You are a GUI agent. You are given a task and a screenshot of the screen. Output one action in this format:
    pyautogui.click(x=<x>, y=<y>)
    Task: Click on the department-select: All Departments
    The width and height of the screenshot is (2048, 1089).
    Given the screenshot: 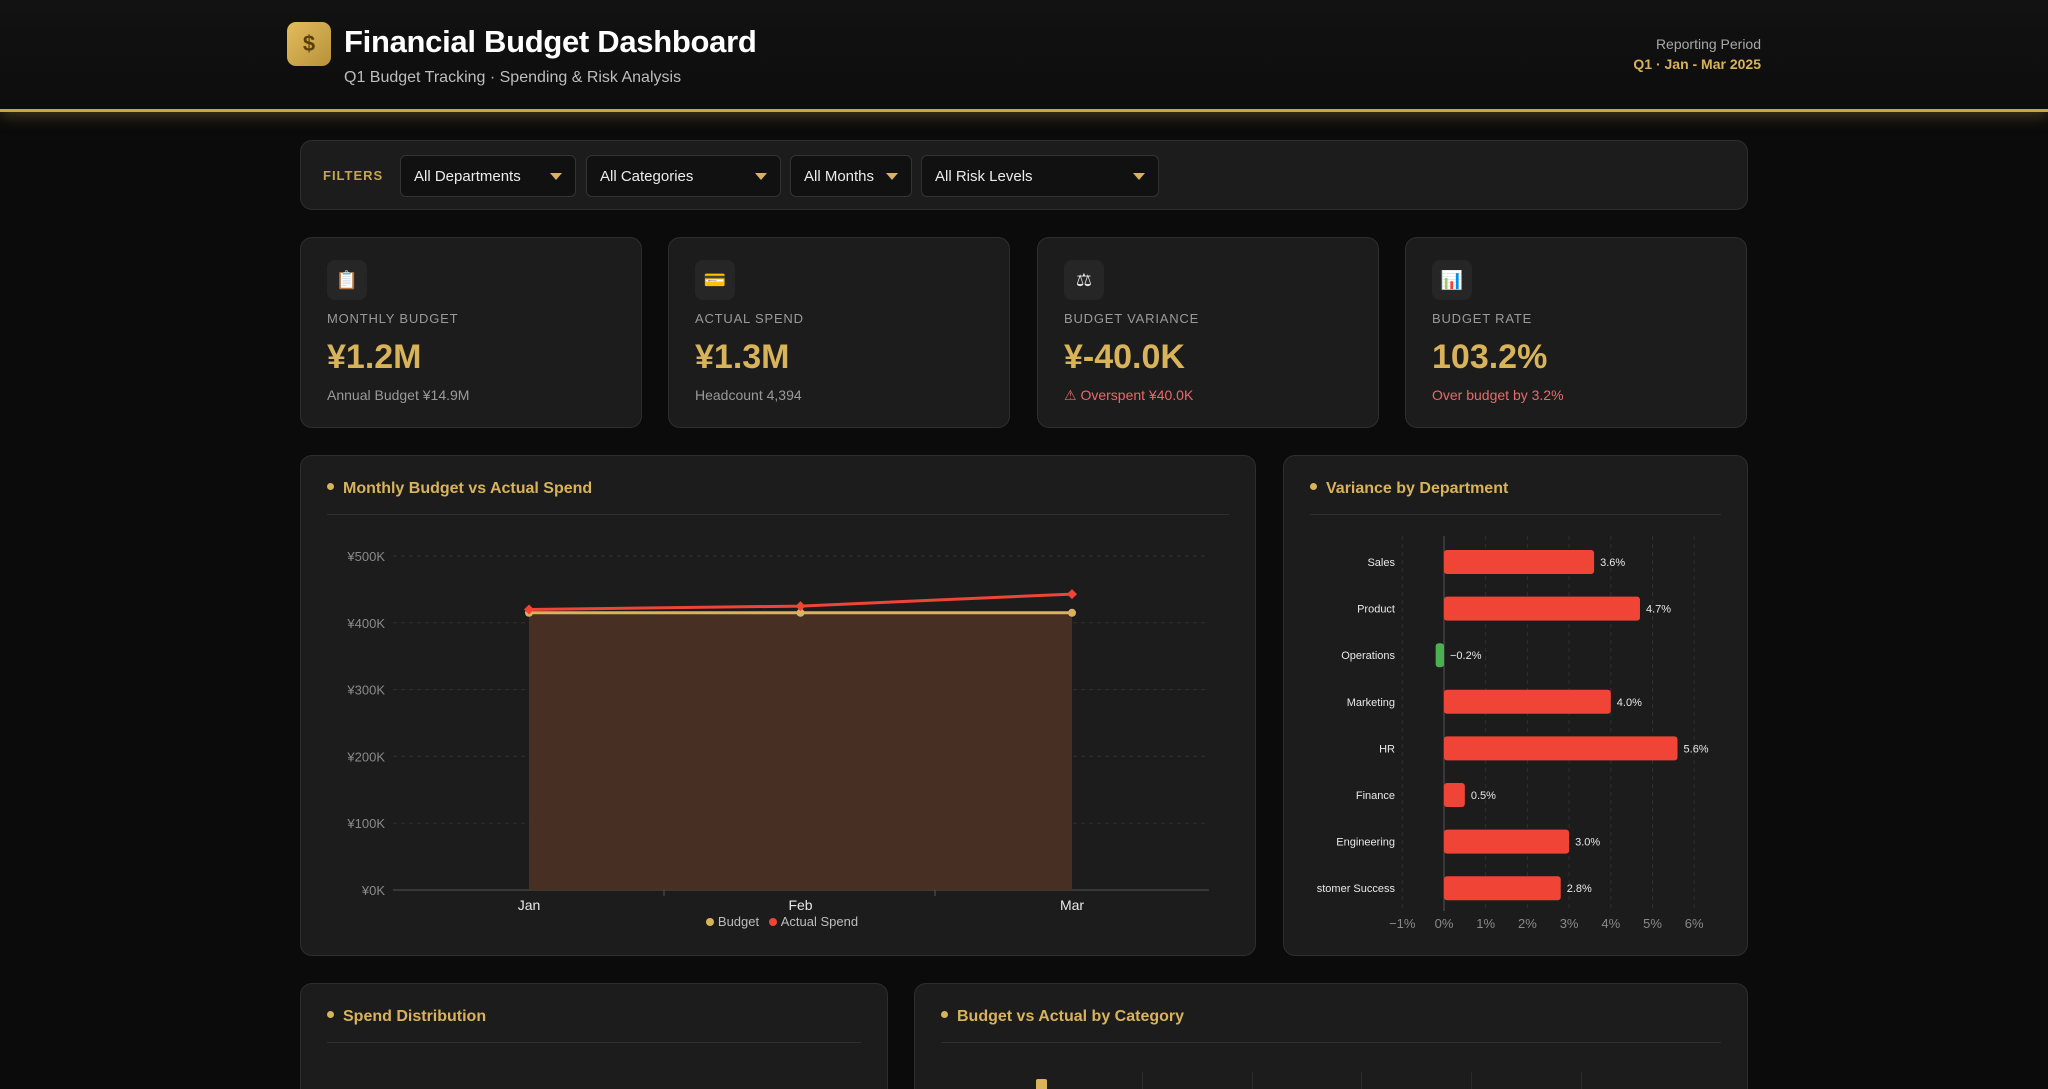 What is the action you would take?
    pyautogui.click(x=488, y=176)
    